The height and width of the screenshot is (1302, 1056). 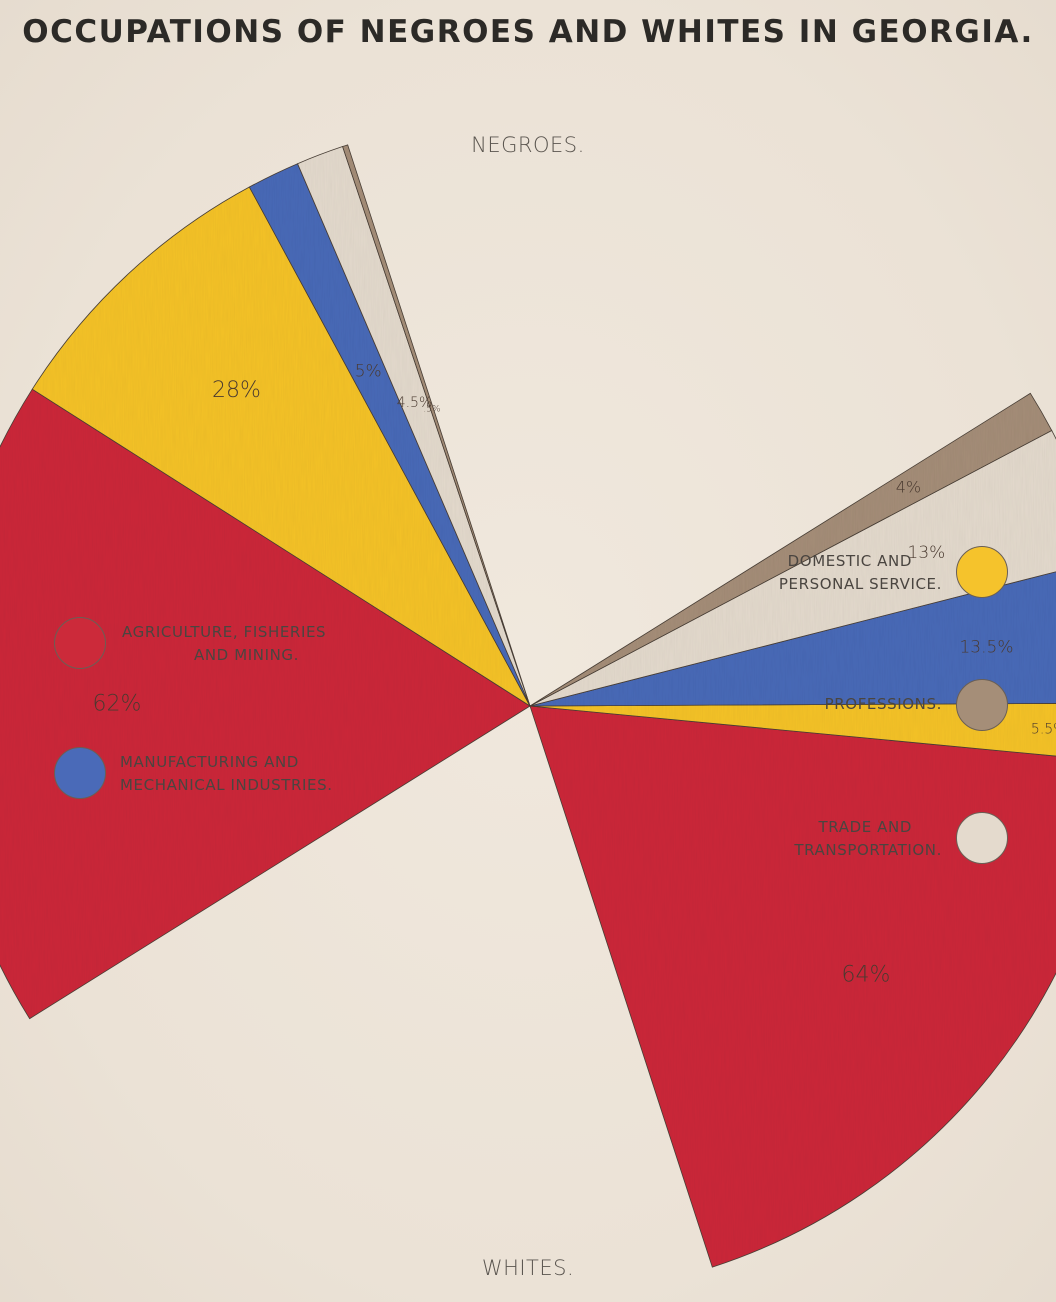 What do you see at coordinates (854, 573) in the screenshot?
I see `legend-item-domestic: DOMESTIC AND PERSONAL SERVICE.` at bounding box center [854, 573].